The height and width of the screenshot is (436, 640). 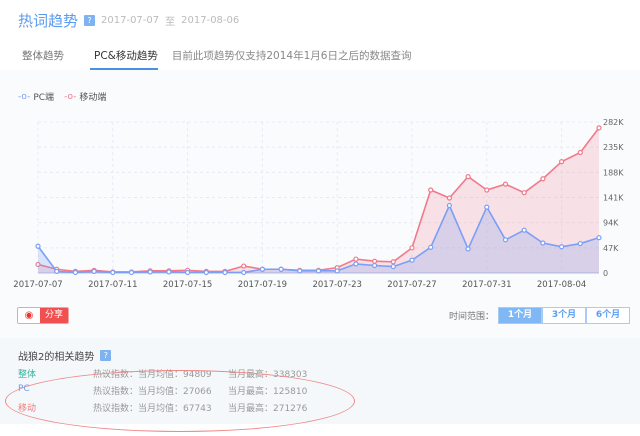 What do you see at coordinates (613, 172) in the screenshot?
I see `y-tick-label: 188K` at bounding box center [613, 172].